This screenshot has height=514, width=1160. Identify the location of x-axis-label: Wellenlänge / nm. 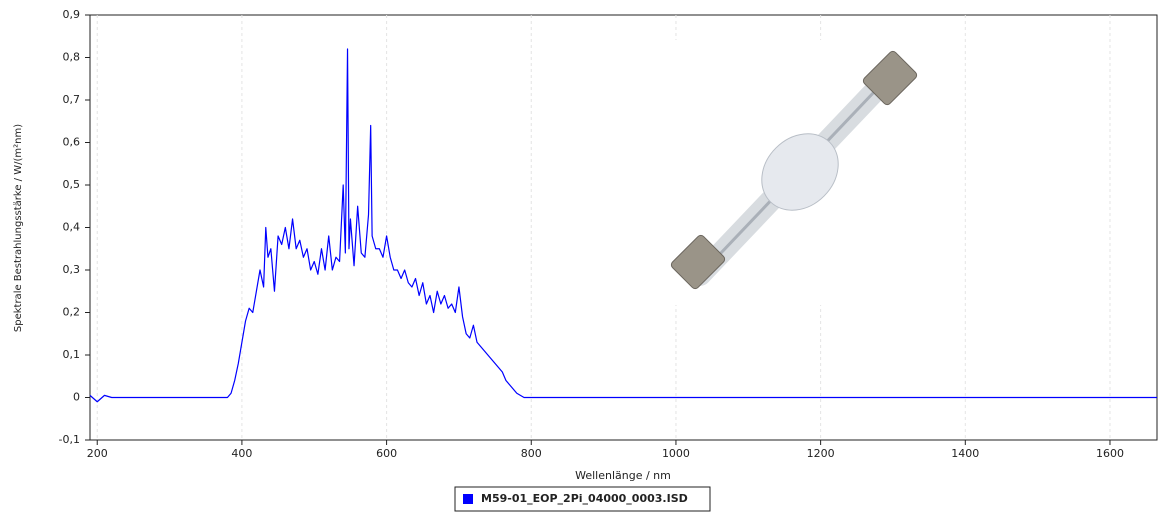
(623, 475).